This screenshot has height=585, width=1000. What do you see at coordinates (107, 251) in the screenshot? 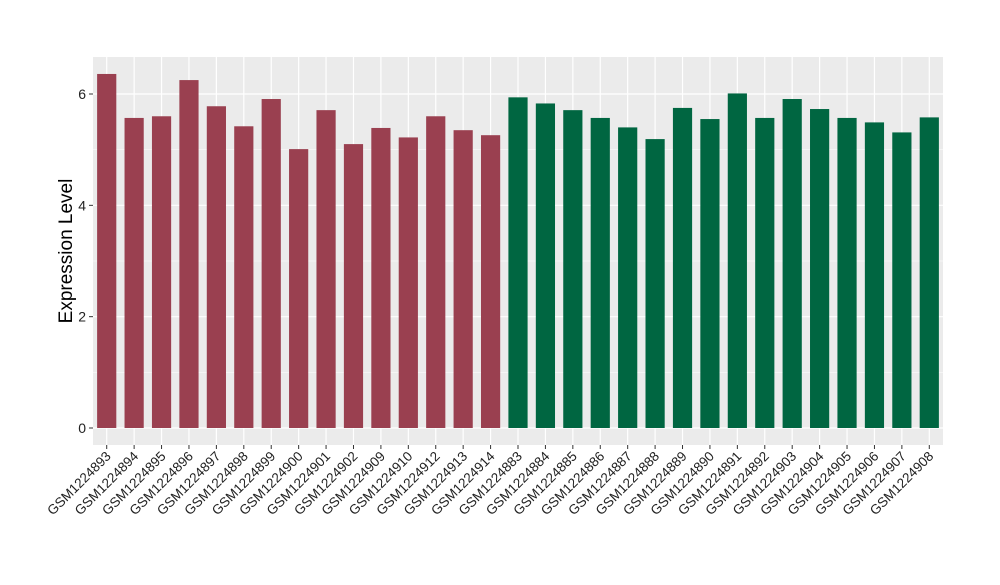
I see `bar-GSM1224893` at bounding box center [107, 251].